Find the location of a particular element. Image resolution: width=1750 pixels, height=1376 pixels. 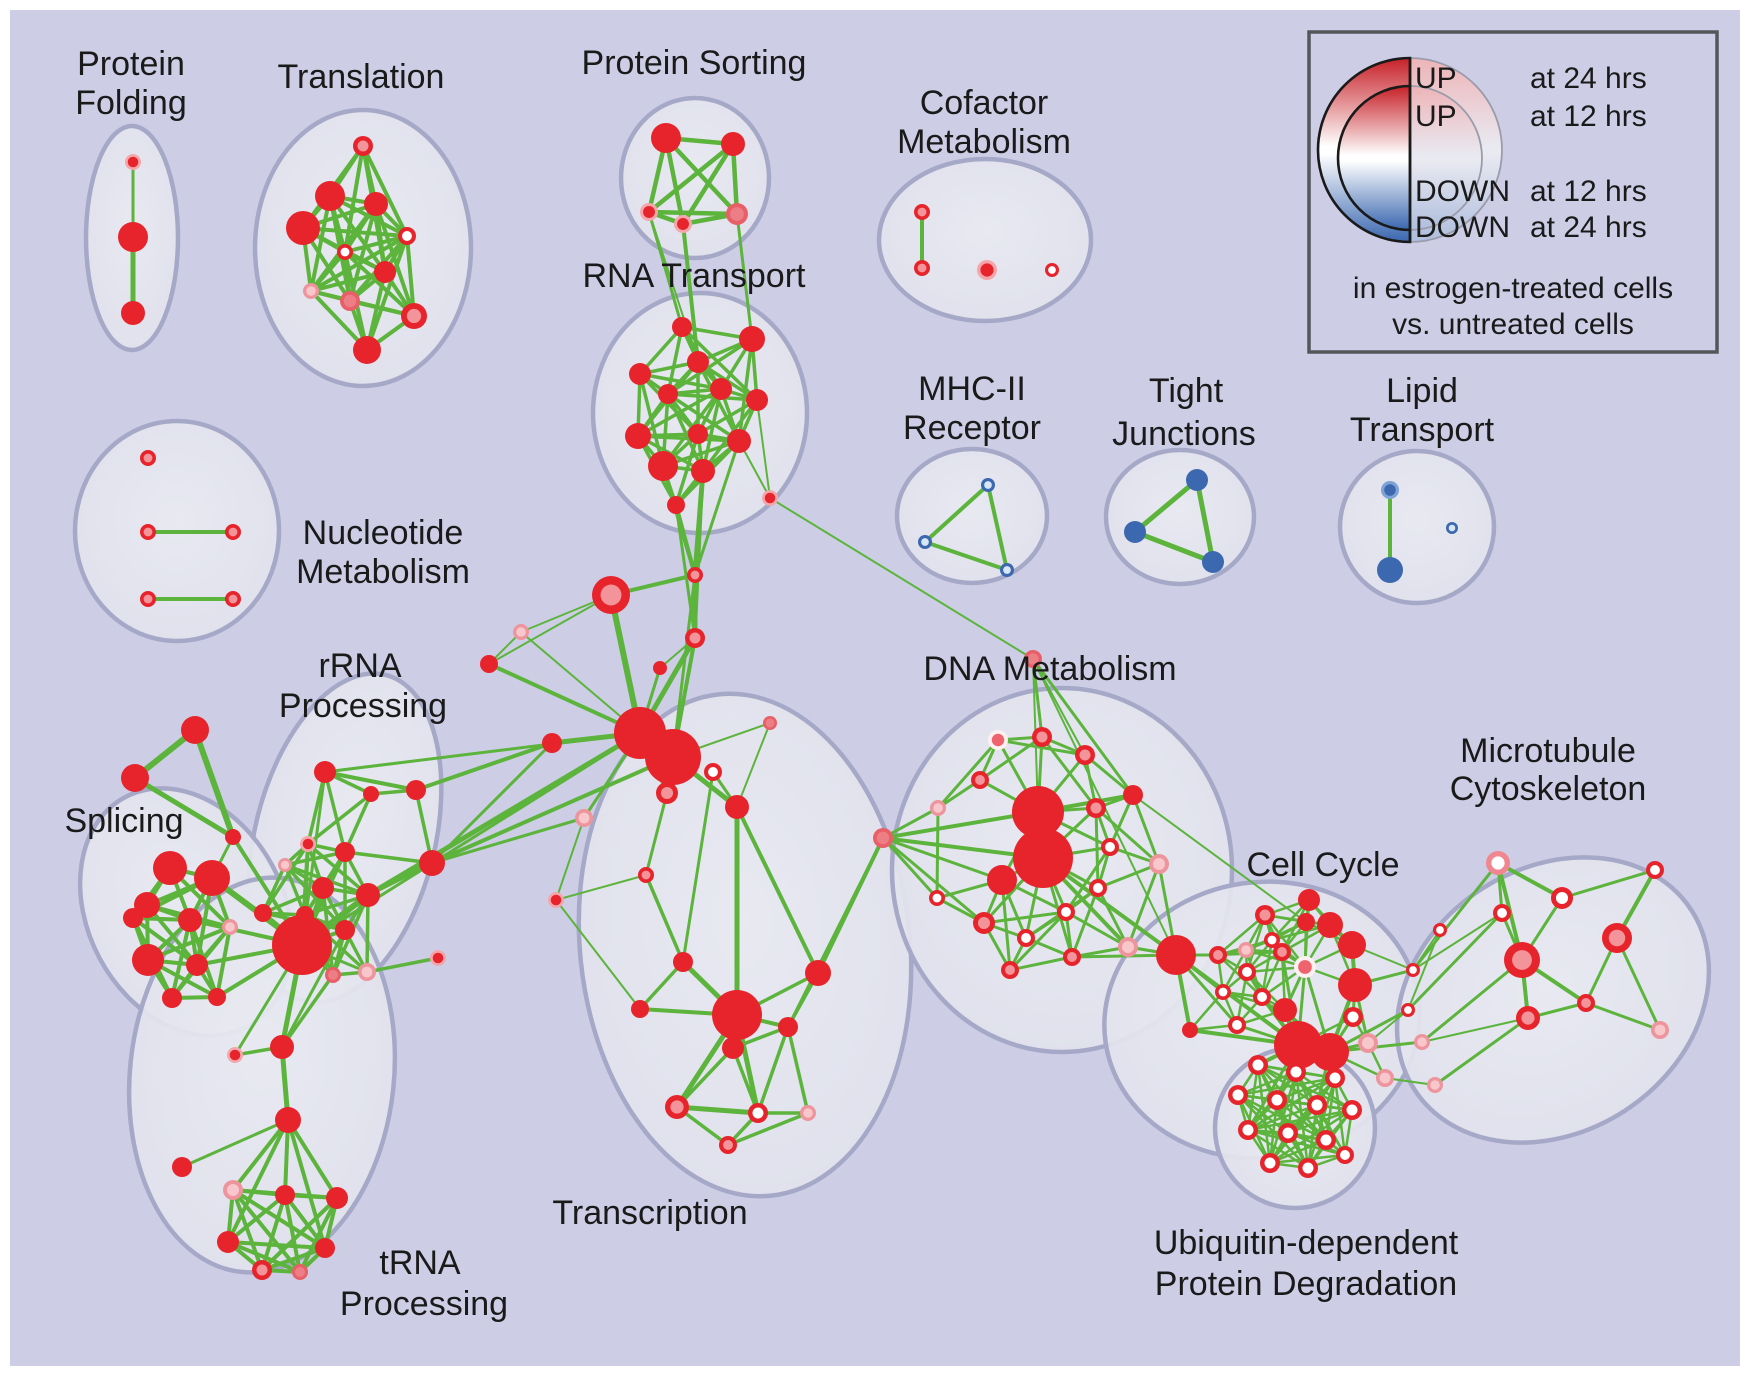

cluster-label-lipid-transport-line1: Transport is located at coordinates (1422, 430).